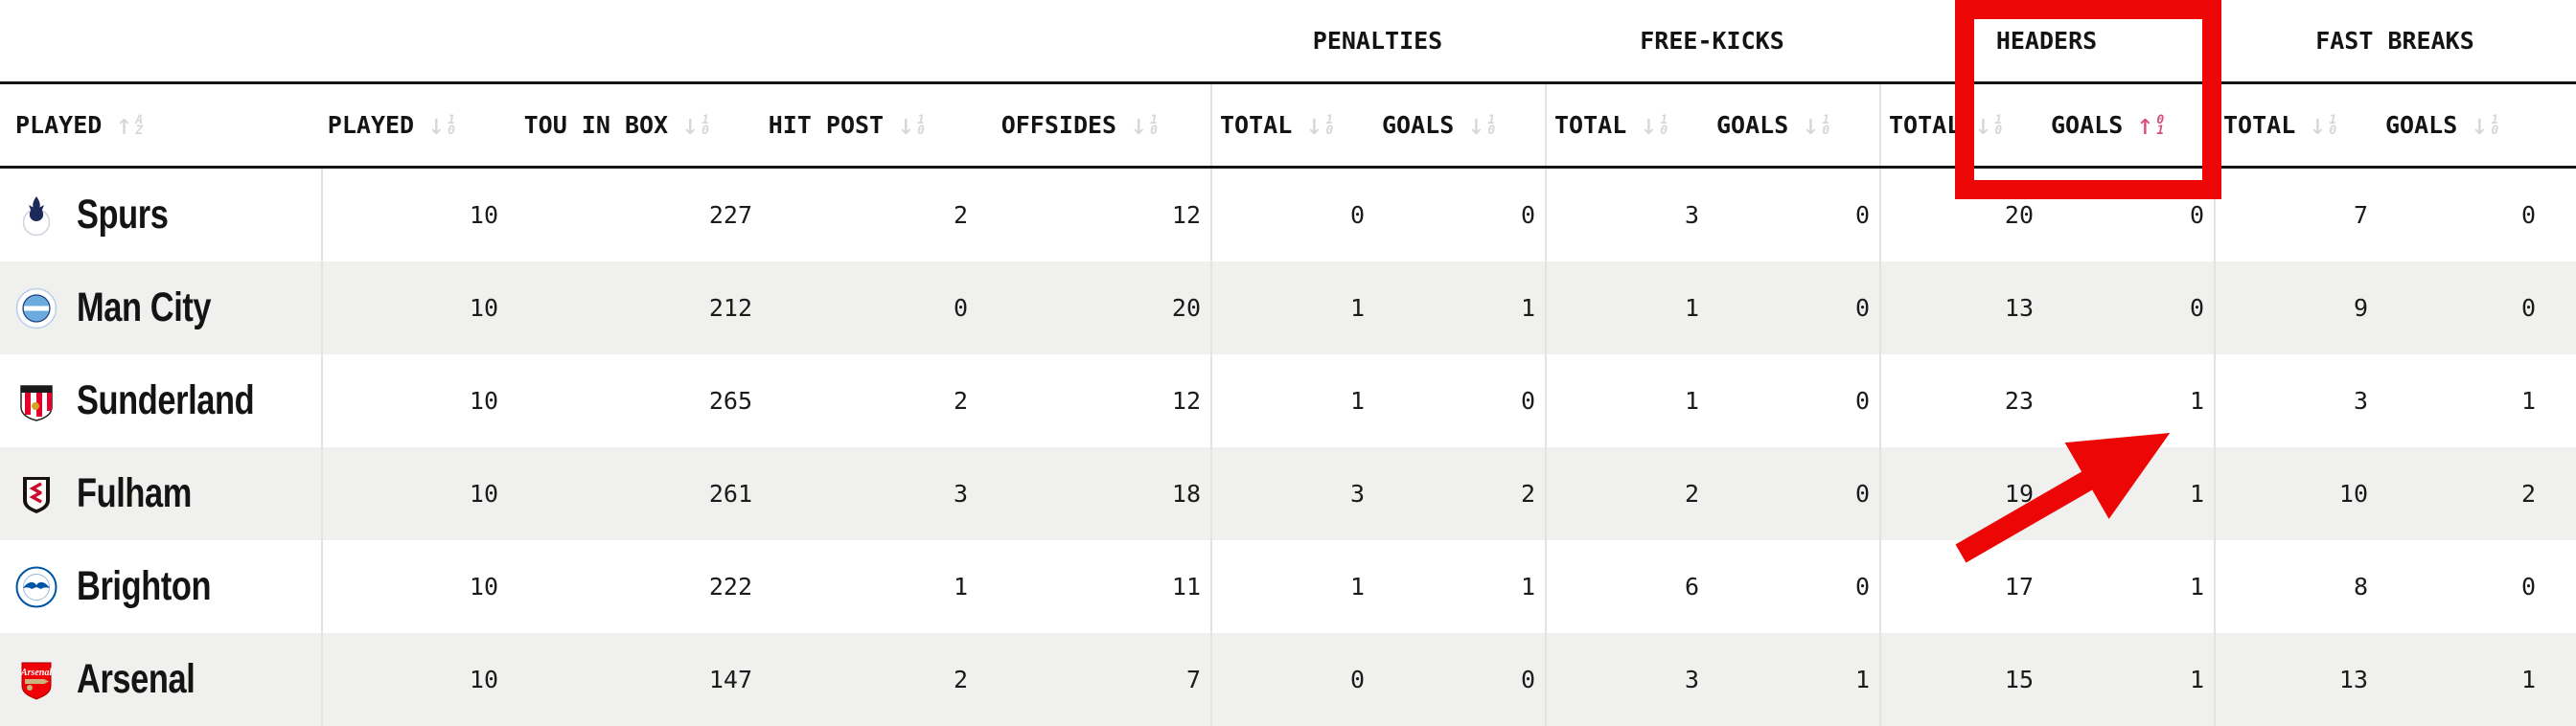 The height and width of the screenshot is (726, 2576). I want to click on top-rule, so click(1288, 82).